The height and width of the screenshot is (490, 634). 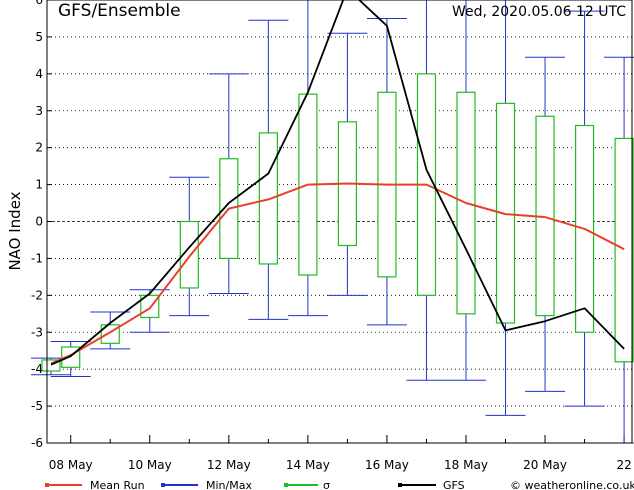 I want to click on y-tick-label: -2, so click(x=37, y=295).